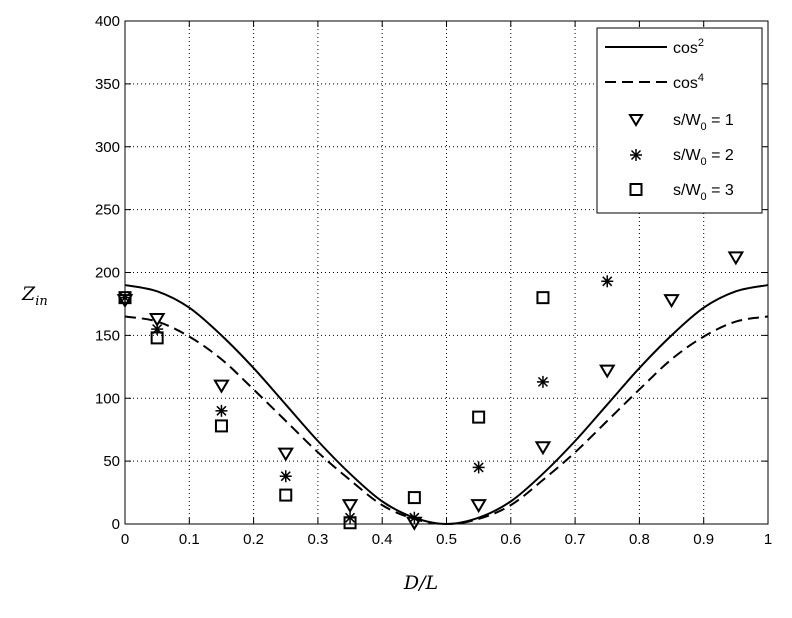  Describe the element at coordinates (382, 539) in the screenshot. I see `x-tick-label: 0.4` at that location.